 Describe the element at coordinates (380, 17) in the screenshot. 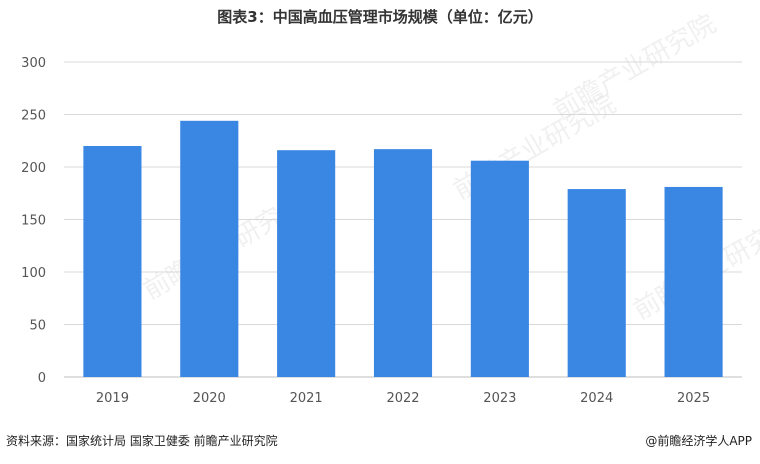

I see `chart-title: 图表3：中国高血压管理市场规模（单位：亿元）` at that location.